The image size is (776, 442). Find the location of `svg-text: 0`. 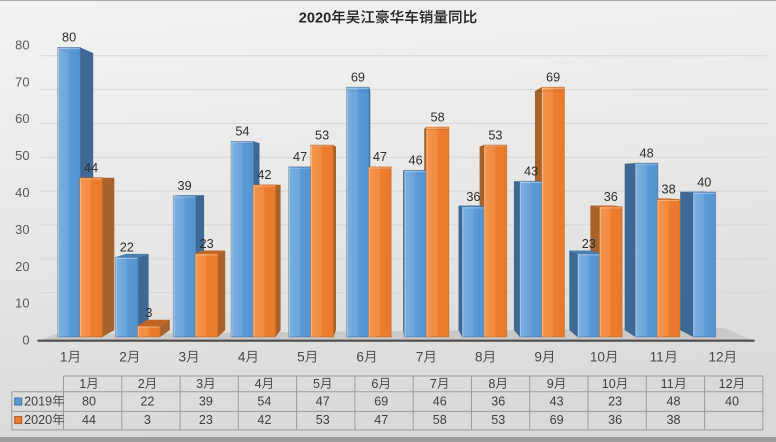

svg-text: 0 is located at coordinates (25, 340).